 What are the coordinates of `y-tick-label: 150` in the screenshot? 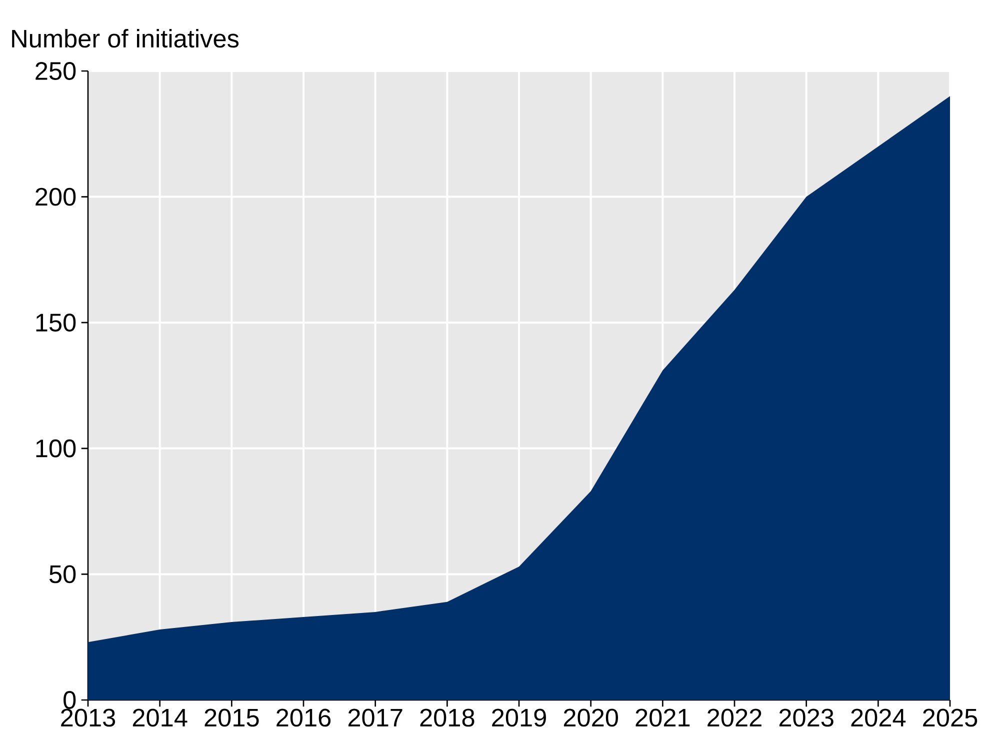 It's located at (56, 323).